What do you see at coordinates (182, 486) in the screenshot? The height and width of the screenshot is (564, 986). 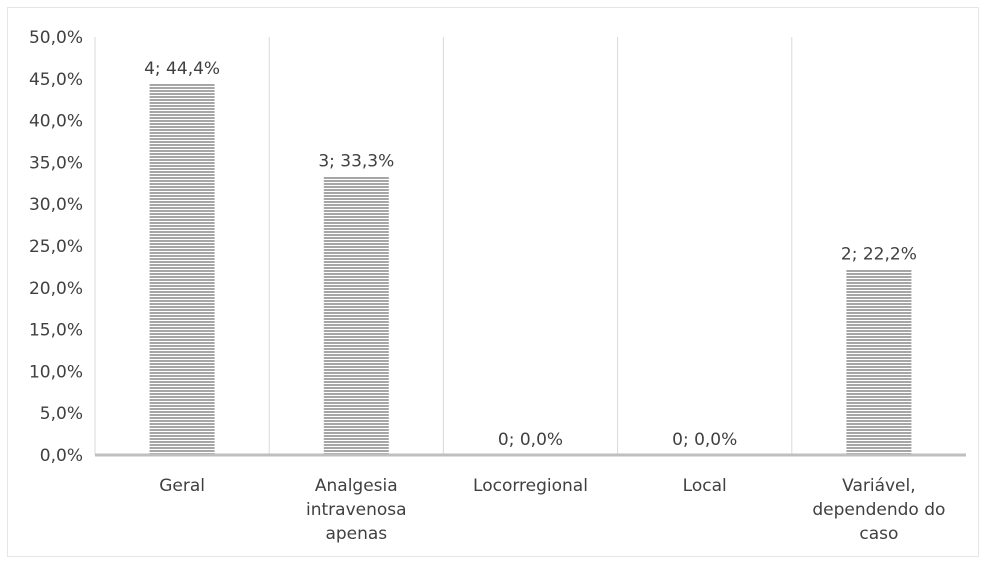 I see `category-label: Geral` at bounding box center [182, 486].